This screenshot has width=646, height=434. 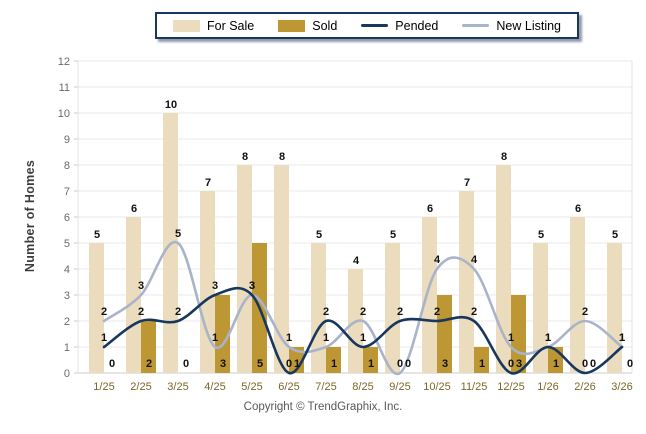 What do you see at coordinates (399, 387) in the screenshot?
I see `svg-text: 9/25` at bounding box center [399, 387].